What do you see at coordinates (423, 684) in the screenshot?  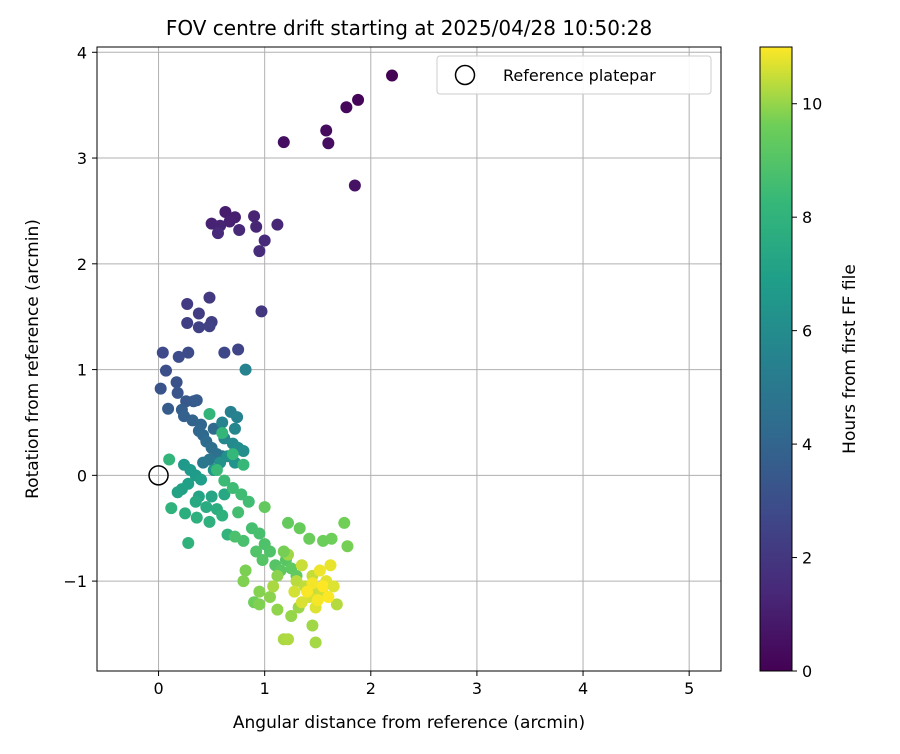 I see `x-axis-ticks: 0 1 2 3 4 5` at bounding box center [423, 684].